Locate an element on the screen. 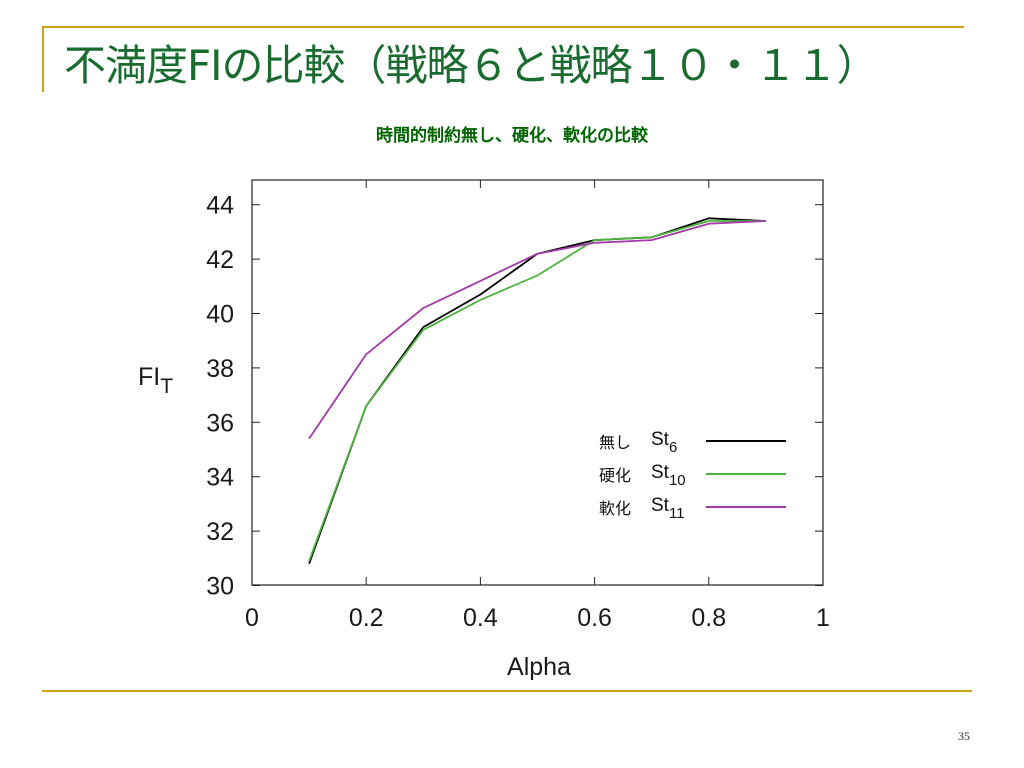 This screenshot has height=768, width=1024. x-tick-label: 0.8 is located at coordinates (708, 618).